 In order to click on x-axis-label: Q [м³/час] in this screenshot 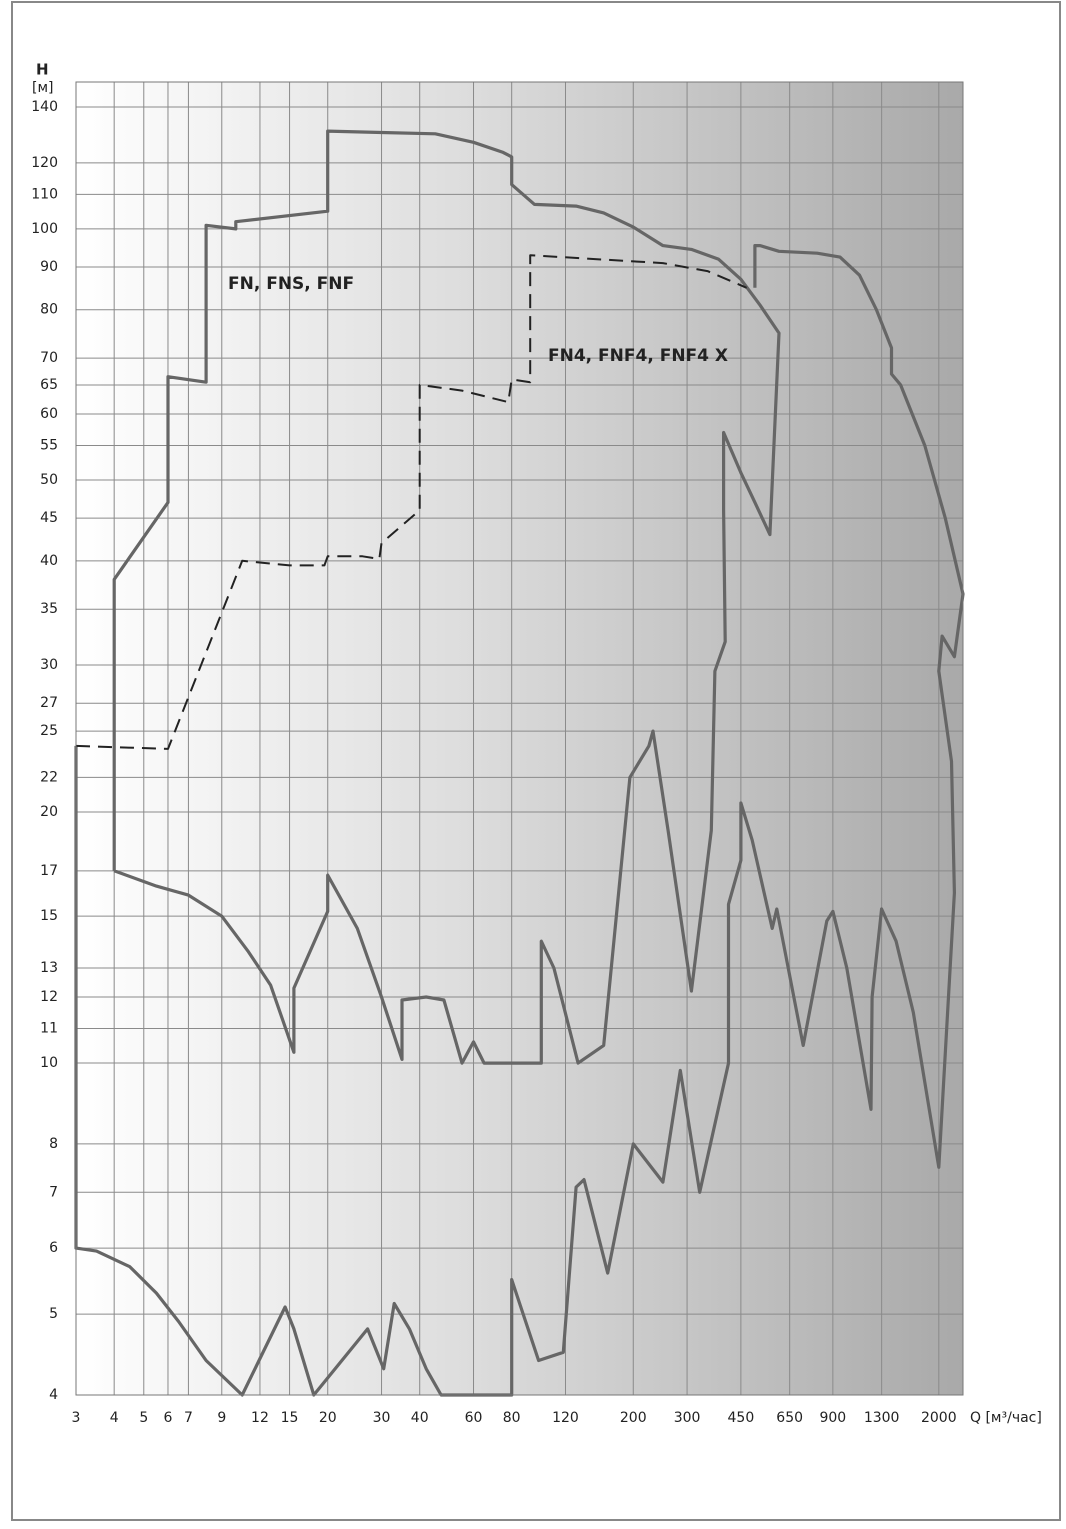, I will do `click(1006, 1418)`.